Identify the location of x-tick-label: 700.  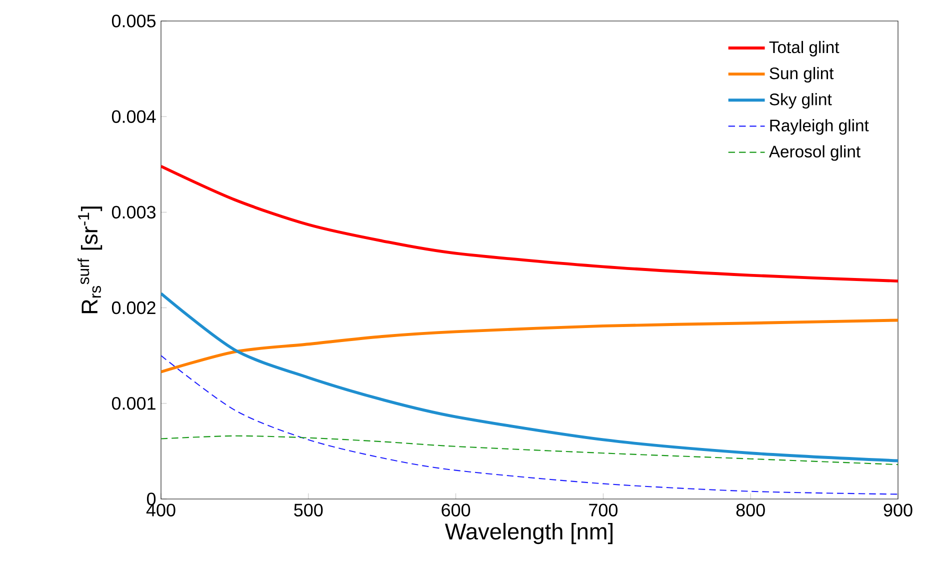
(603, 510).